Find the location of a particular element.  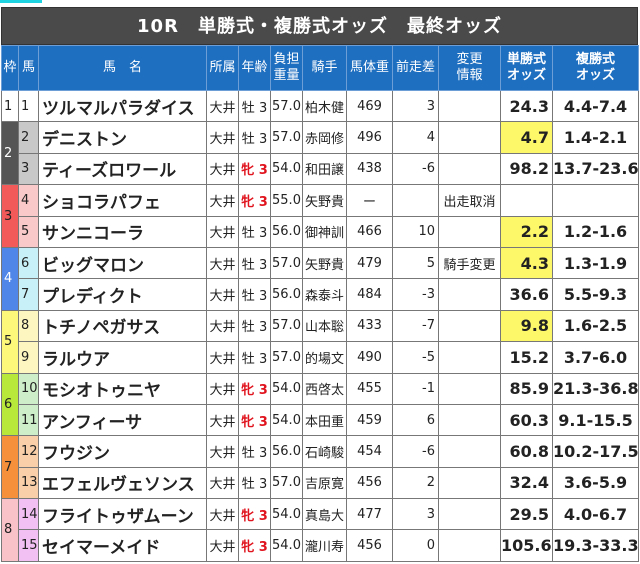

header-win-odds: 単勝式 オッズ is located at coordinates (526, 68).